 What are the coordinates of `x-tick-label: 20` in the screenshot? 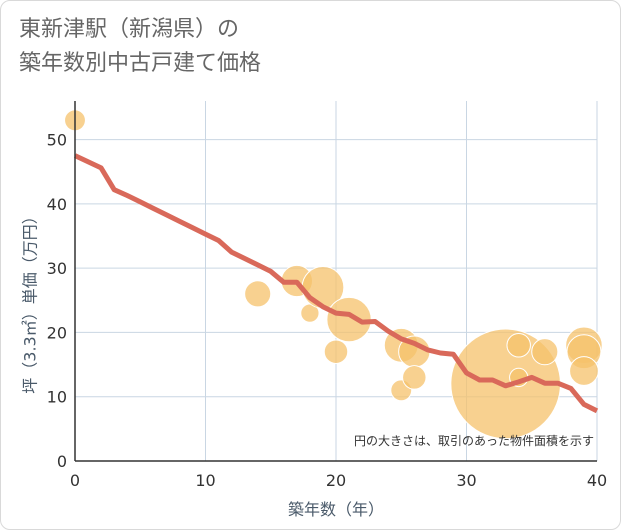 It's located at (336, 480).